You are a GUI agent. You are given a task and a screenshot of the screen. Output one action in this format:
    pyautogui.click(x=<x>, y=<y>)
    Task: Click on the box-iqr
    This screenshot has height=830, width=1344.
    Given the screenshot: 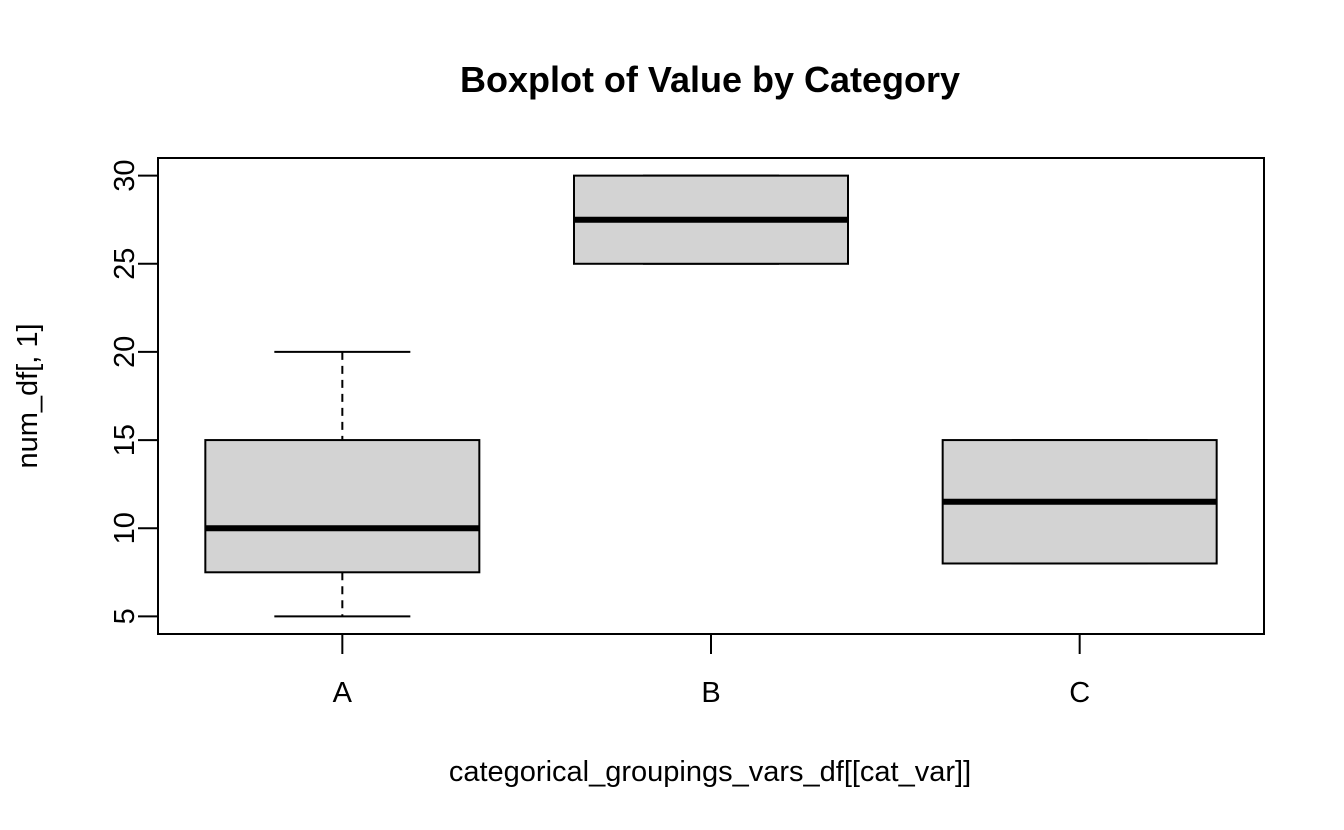 What is the action you would take?
    pyautogui.click(x=342, y=506)
    